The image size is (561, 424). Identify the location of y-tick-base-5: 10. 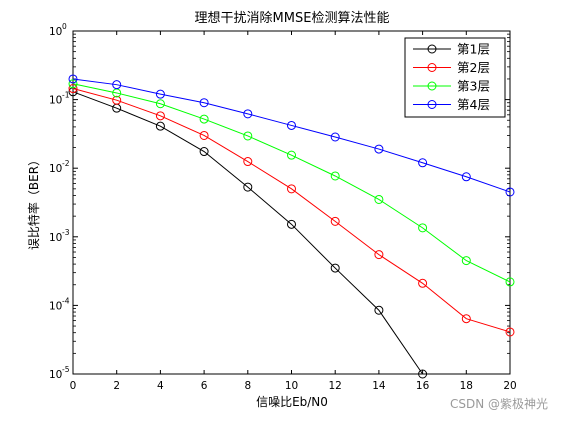
(55, 375).